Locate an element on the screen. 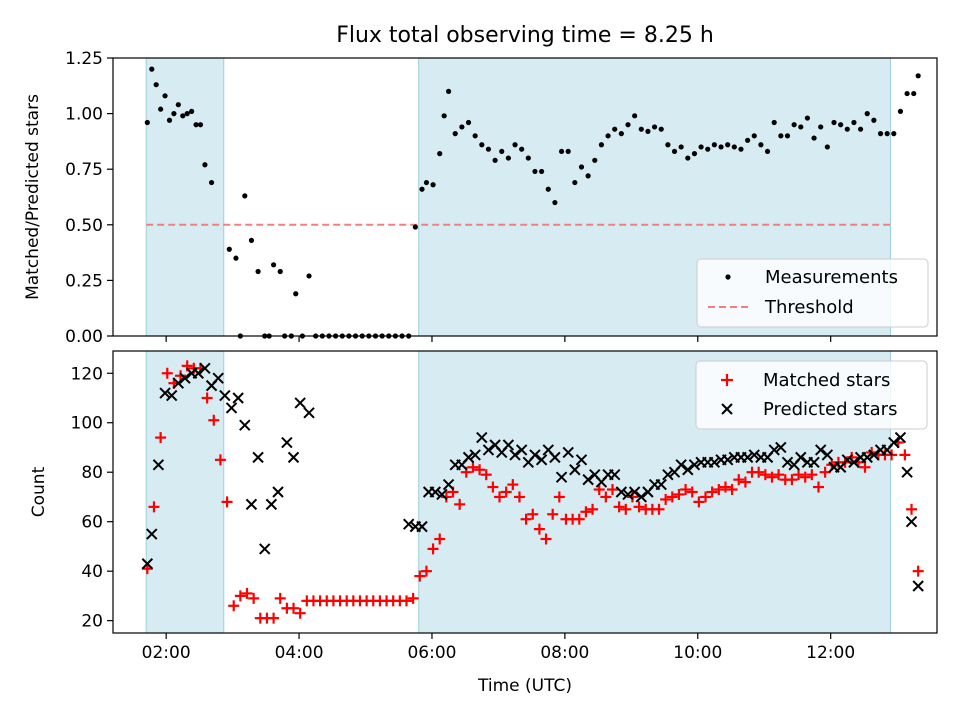  y-tick-label: 120 is located at coordinates (87, 374).